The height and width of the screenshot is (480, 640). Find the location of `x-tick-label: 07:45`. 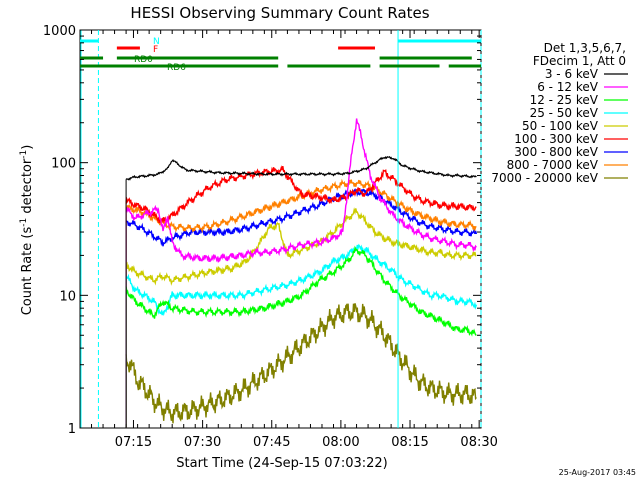

x-tick-label: 07:45 is located at coordinates (271, 442).